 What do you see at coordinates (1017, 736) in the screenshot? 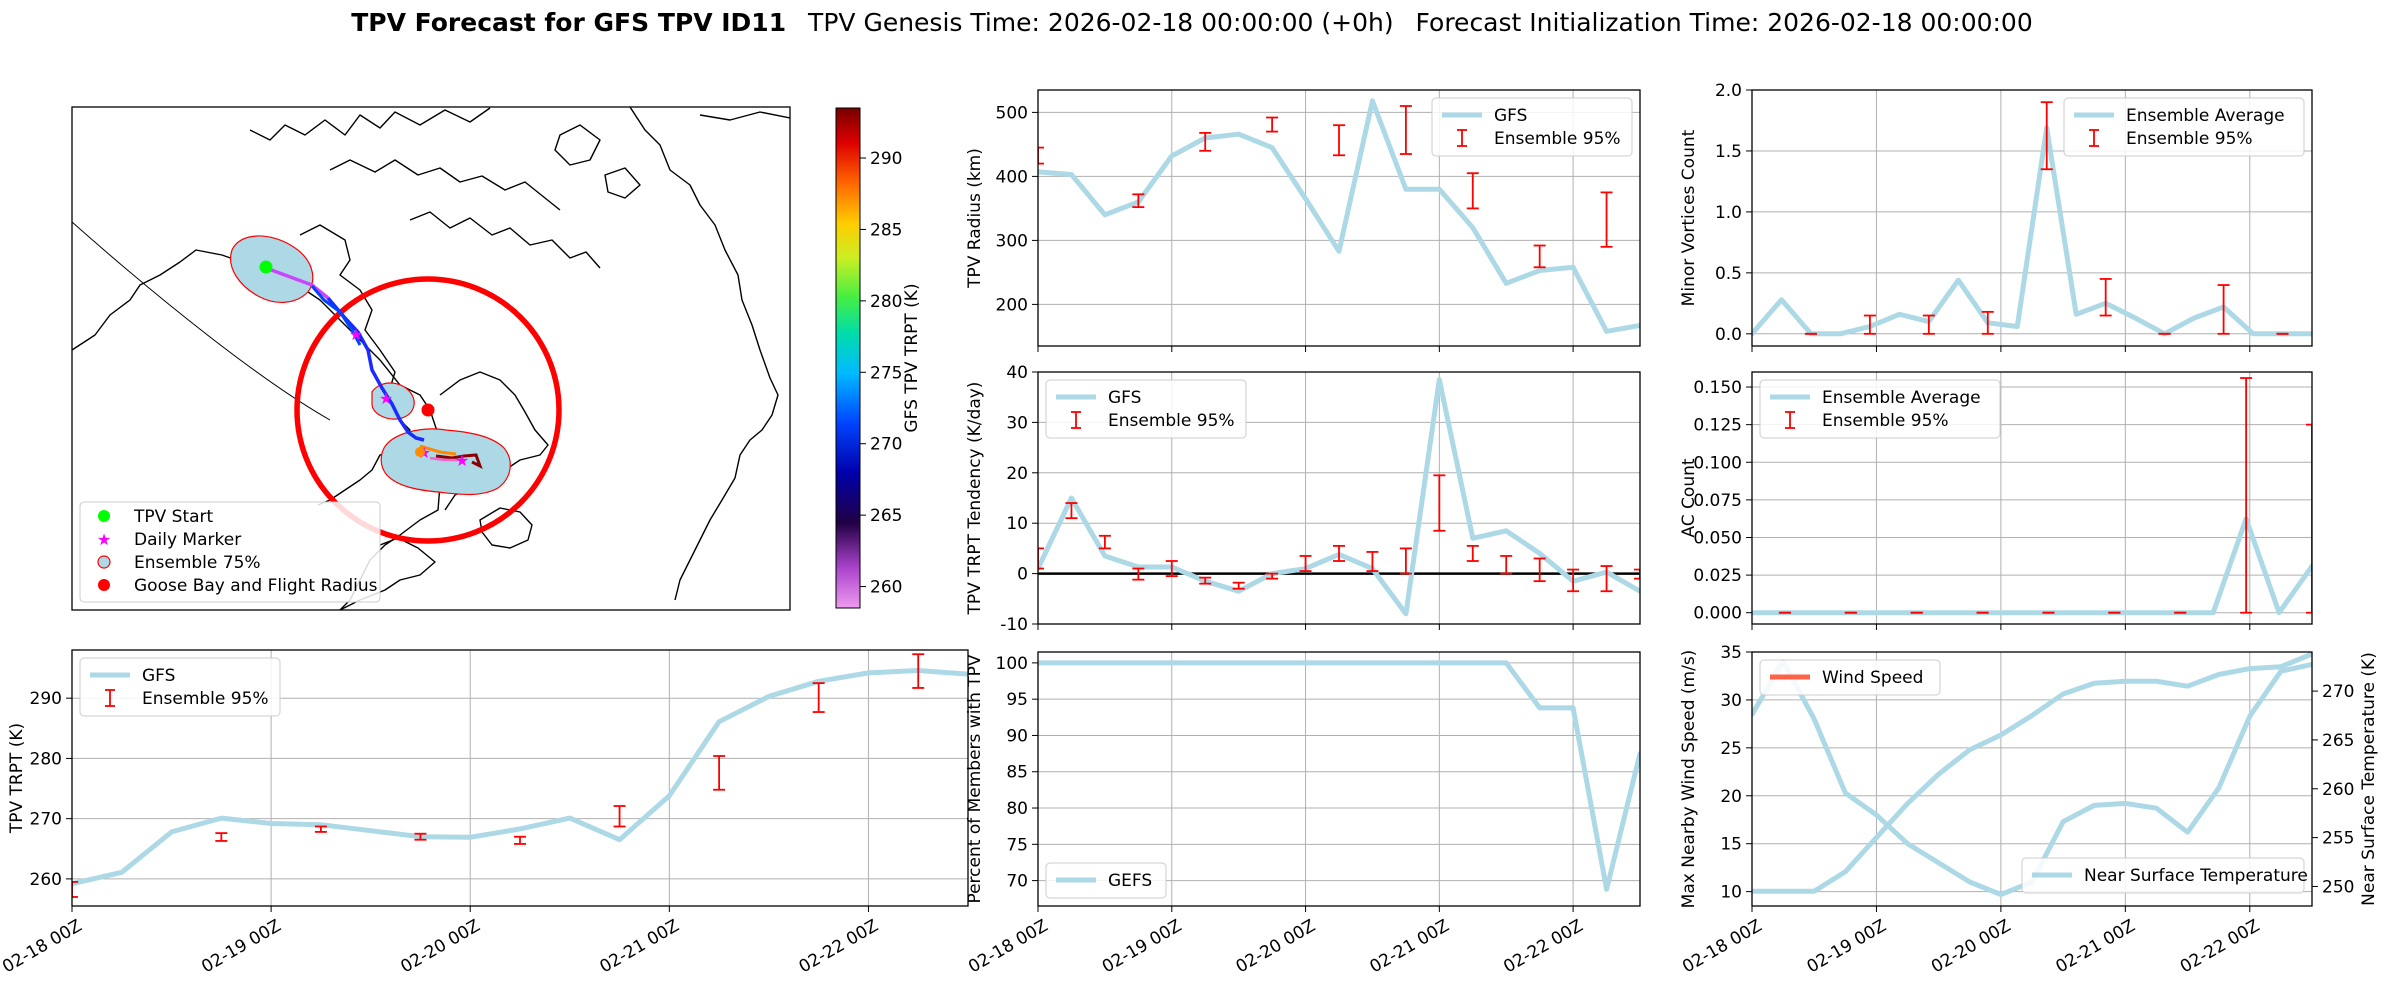
I see `y-tick-label: 90` at bounding box center [1017, 736].